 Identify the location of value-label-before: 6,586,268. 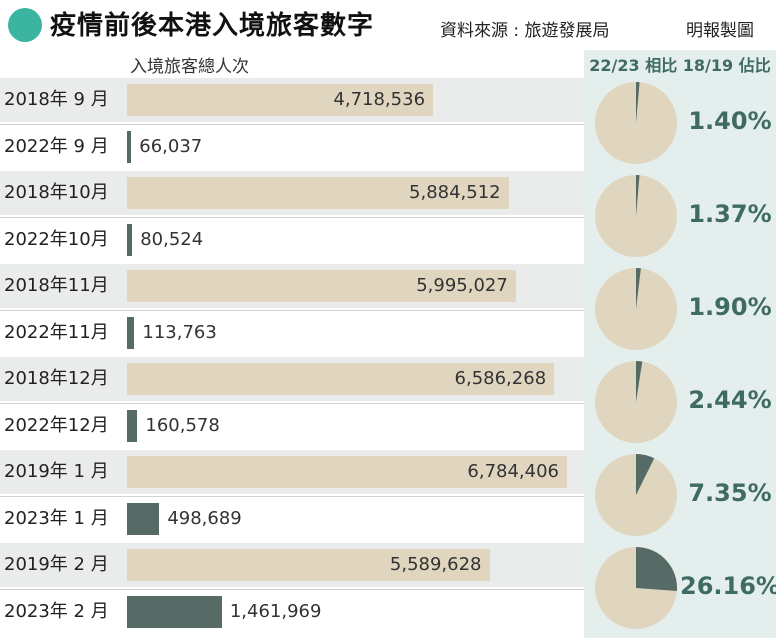
(500, 378).